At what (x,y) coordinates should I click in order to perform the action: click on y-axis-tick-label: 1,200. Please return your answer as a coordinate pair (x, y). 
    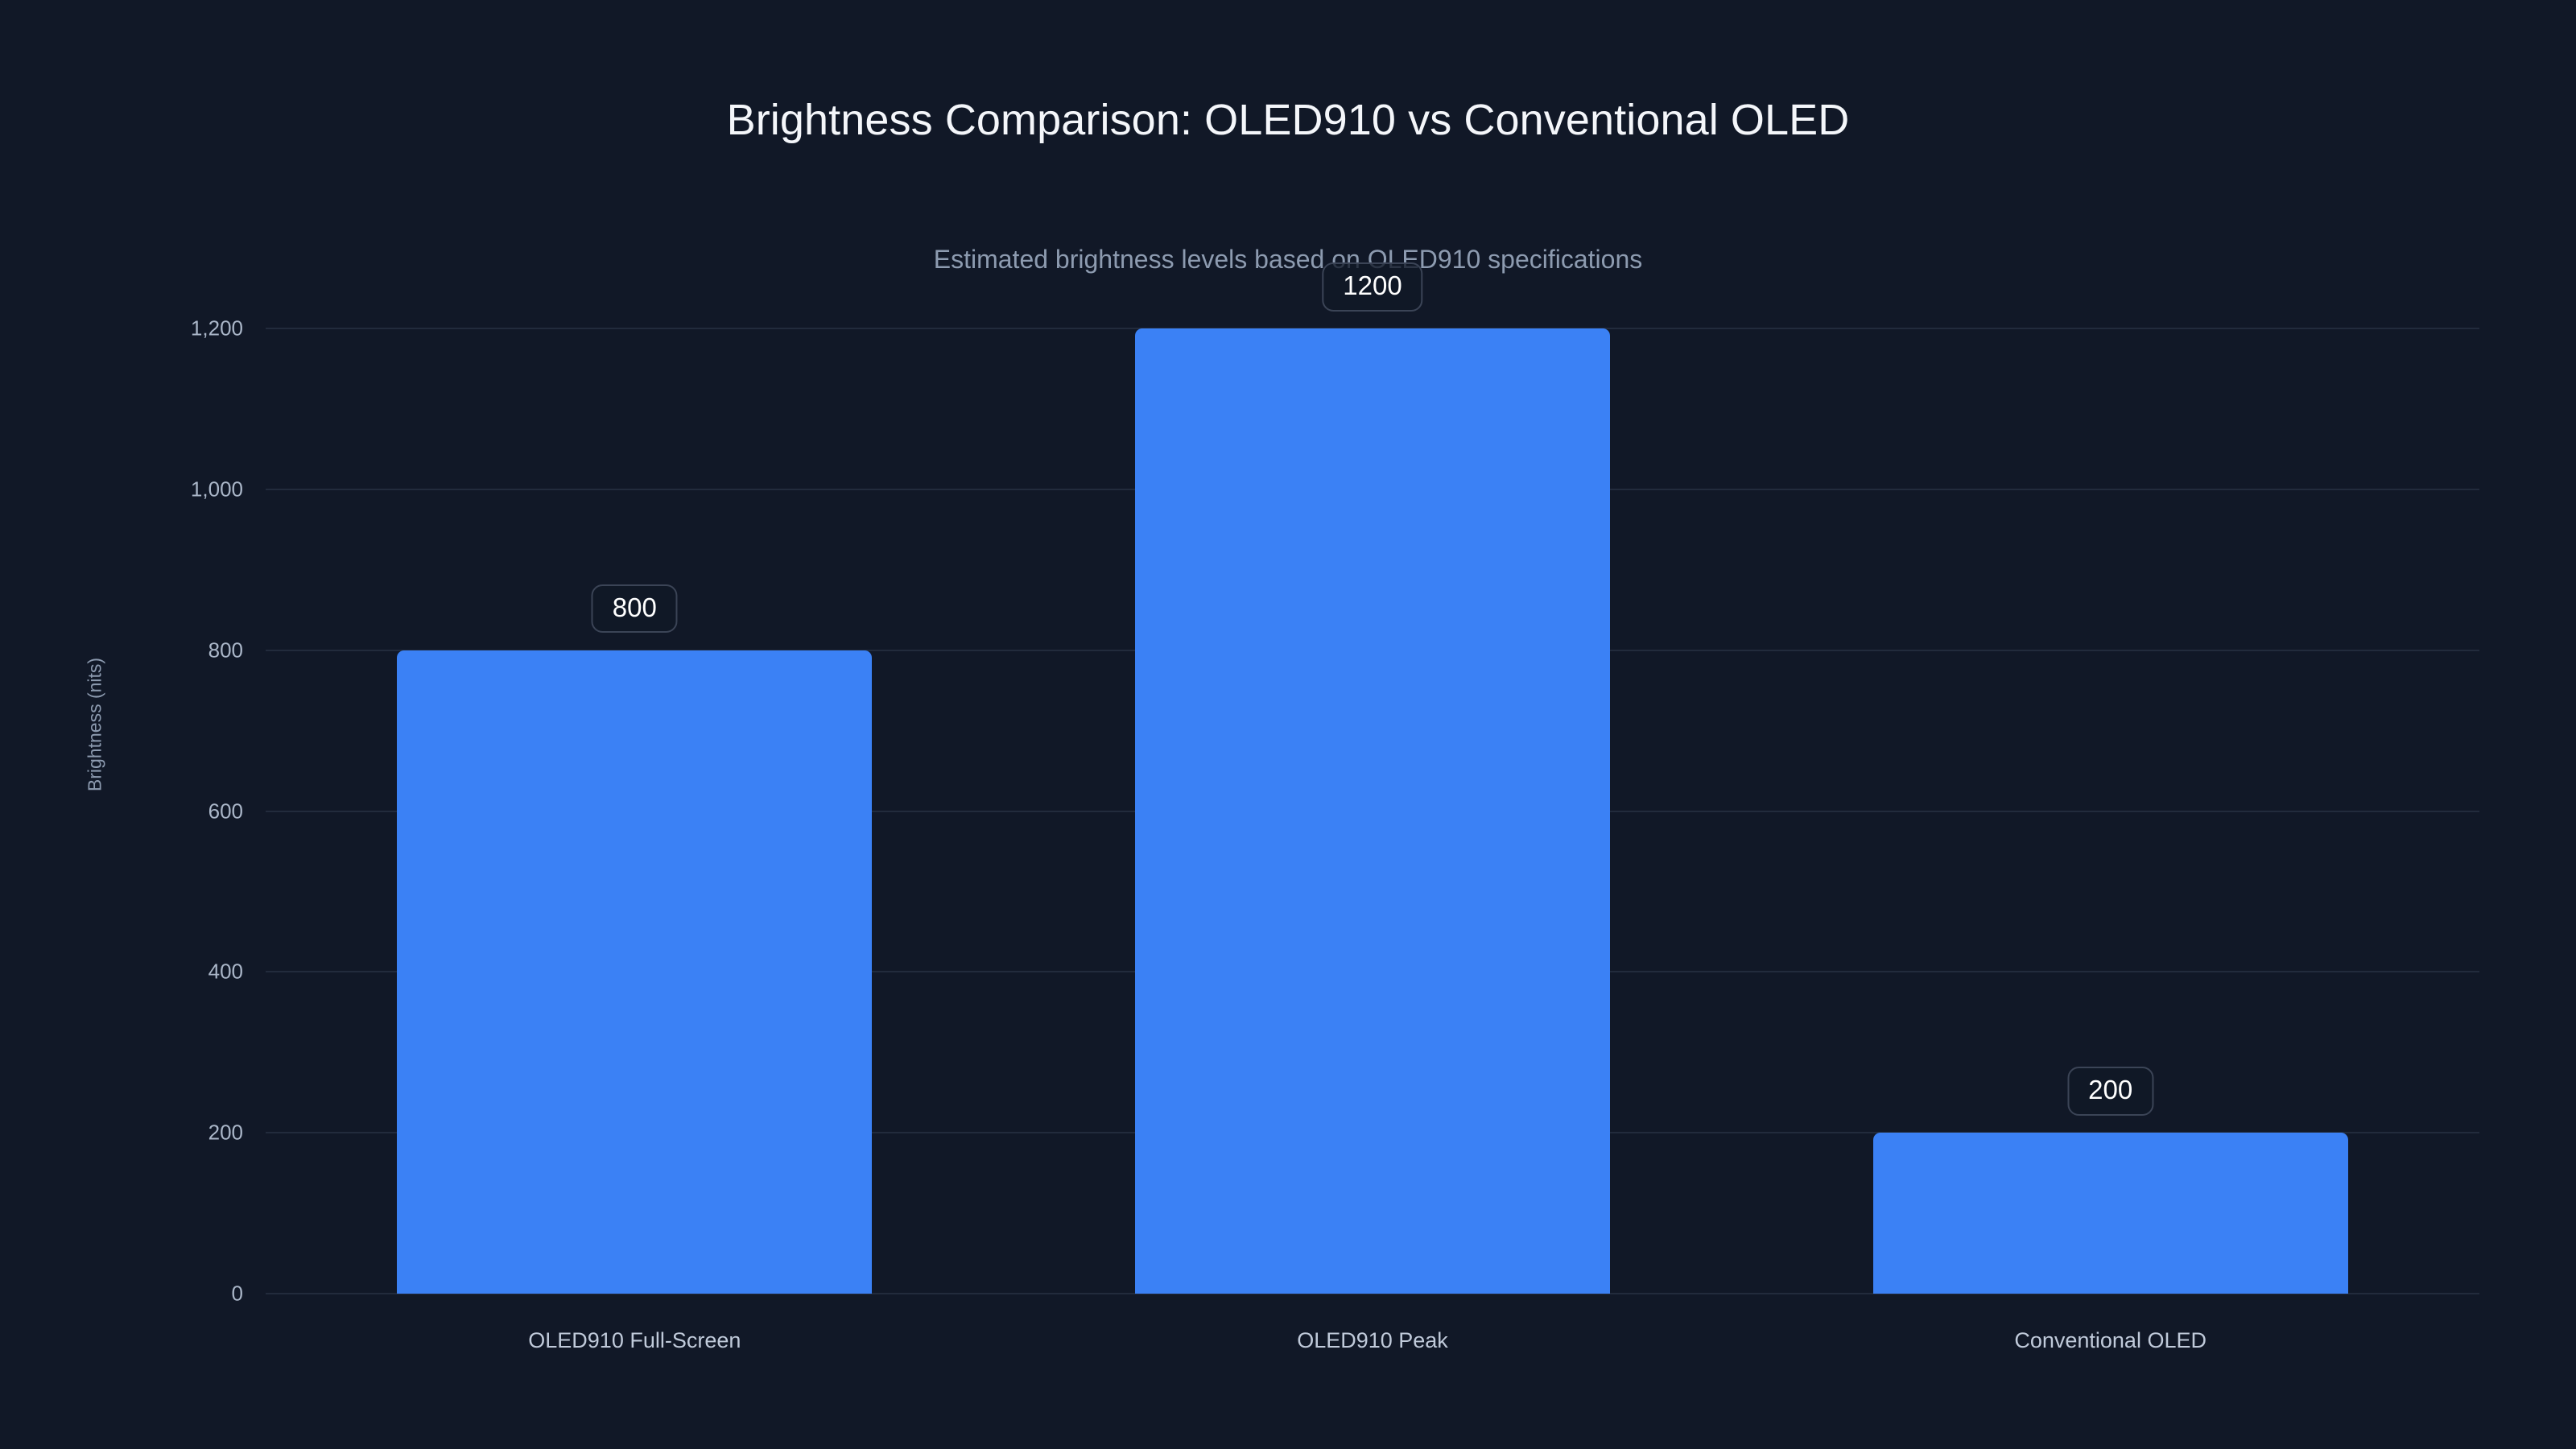
    Looking at the image, I should click on (216, 328).